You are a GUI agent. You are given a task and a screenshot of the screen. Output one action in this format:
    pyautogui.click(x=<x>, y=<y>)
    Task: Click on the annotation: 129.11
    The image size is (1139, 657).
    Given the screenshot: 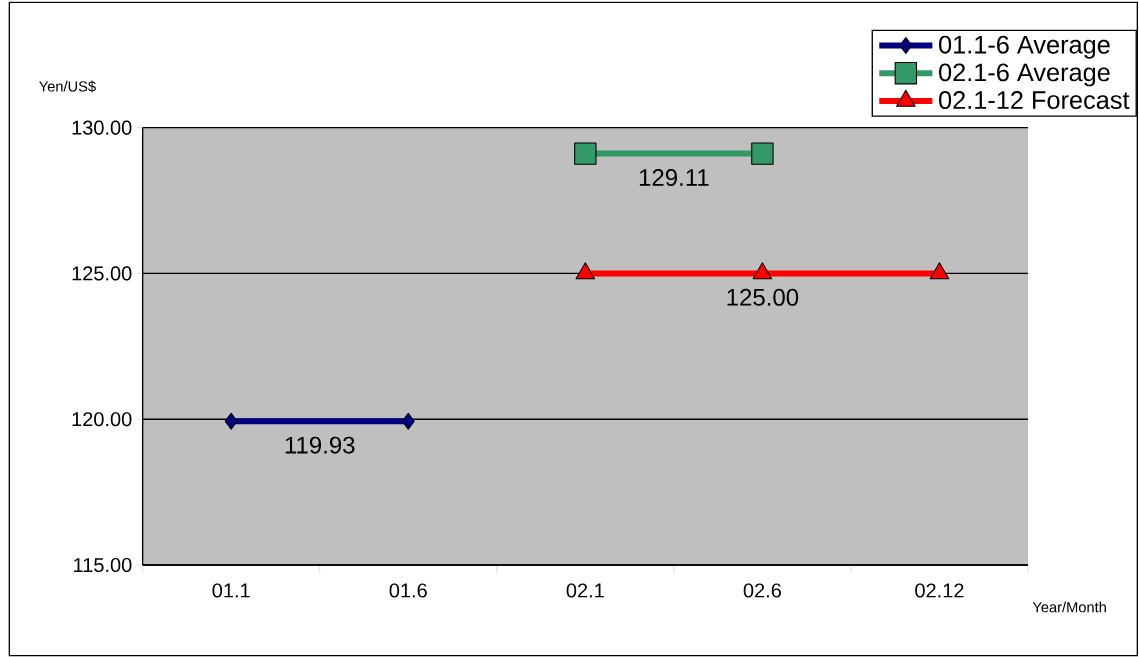 What is the action you would take?
    pyautogui.click(x=674, y=177)
    